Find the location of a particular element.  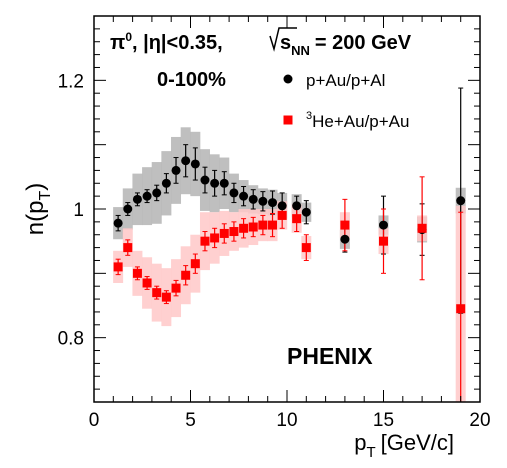

header-energy-sym: s is located at coordinates (285, 43).